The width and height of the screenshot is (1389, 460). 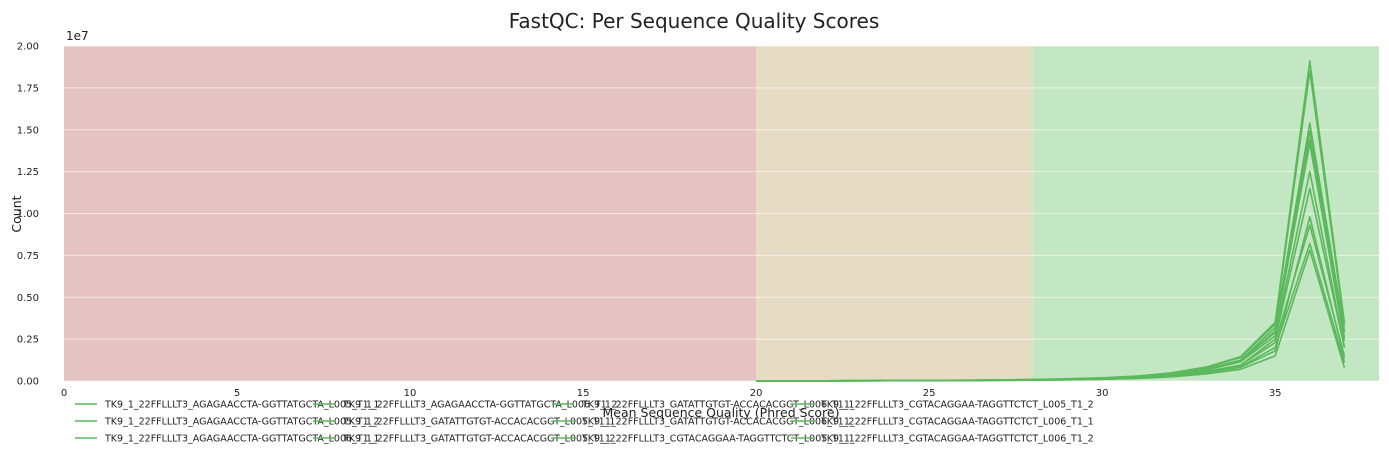 What do you see at coordinates (756, 393) in the screenshot?
I see `x-tick-label-4: 20` at bounding box center [756, 393].